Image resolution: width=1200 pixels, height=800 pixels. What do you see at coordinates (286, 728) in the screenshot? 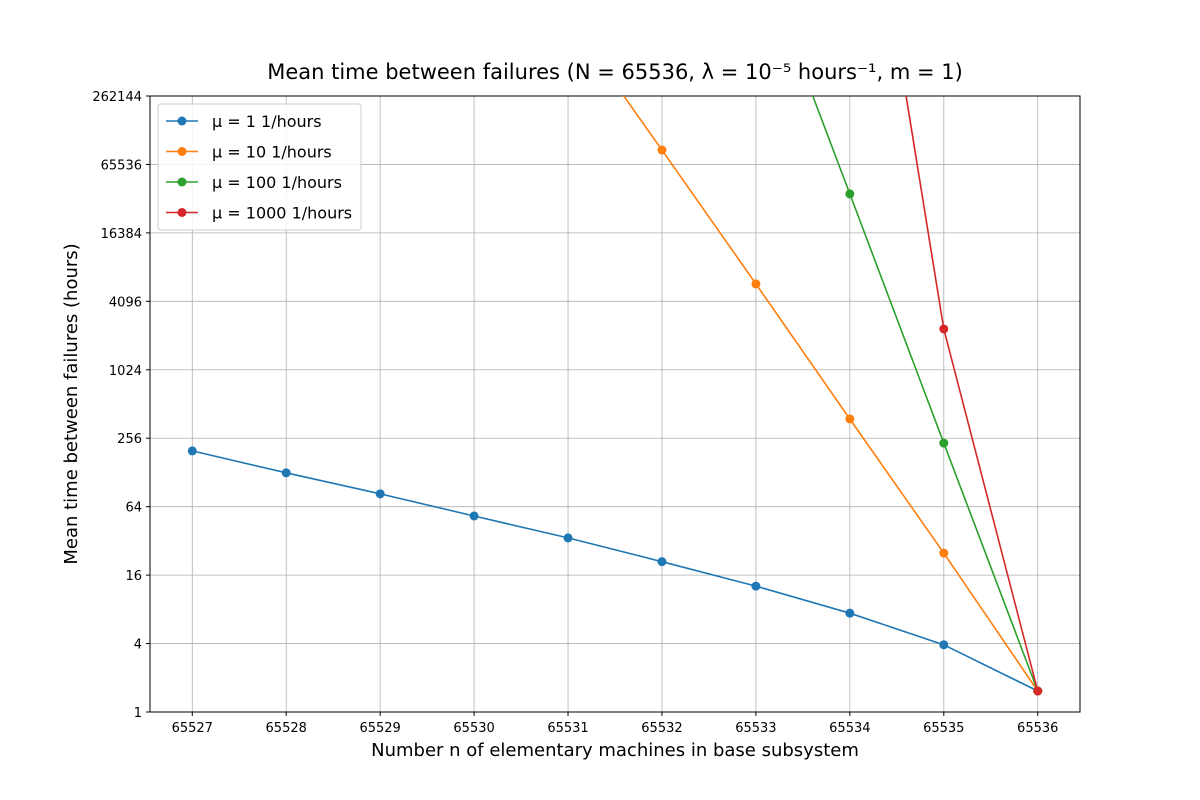
I see `x-tick-label: 65528` at bounding box center [286, 728].